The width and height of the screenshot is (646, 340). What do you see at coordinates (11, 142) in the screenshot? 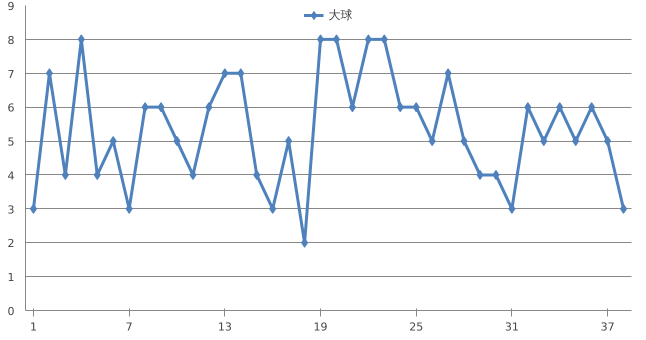
I see `y-tick-label: 5` at bounding box center [11, 142].